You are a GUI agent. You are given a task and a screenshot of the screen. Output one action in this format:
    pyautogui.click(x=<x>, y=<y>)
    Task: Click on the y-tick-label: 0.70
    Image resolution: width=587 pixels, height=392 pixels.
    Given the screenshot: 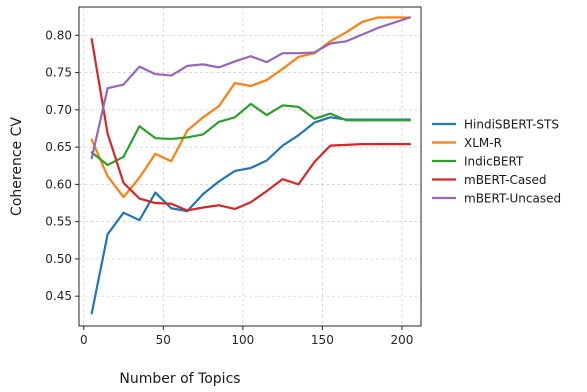 What is the action you would take?
    pyautogui.click(x=58, y=110)
    